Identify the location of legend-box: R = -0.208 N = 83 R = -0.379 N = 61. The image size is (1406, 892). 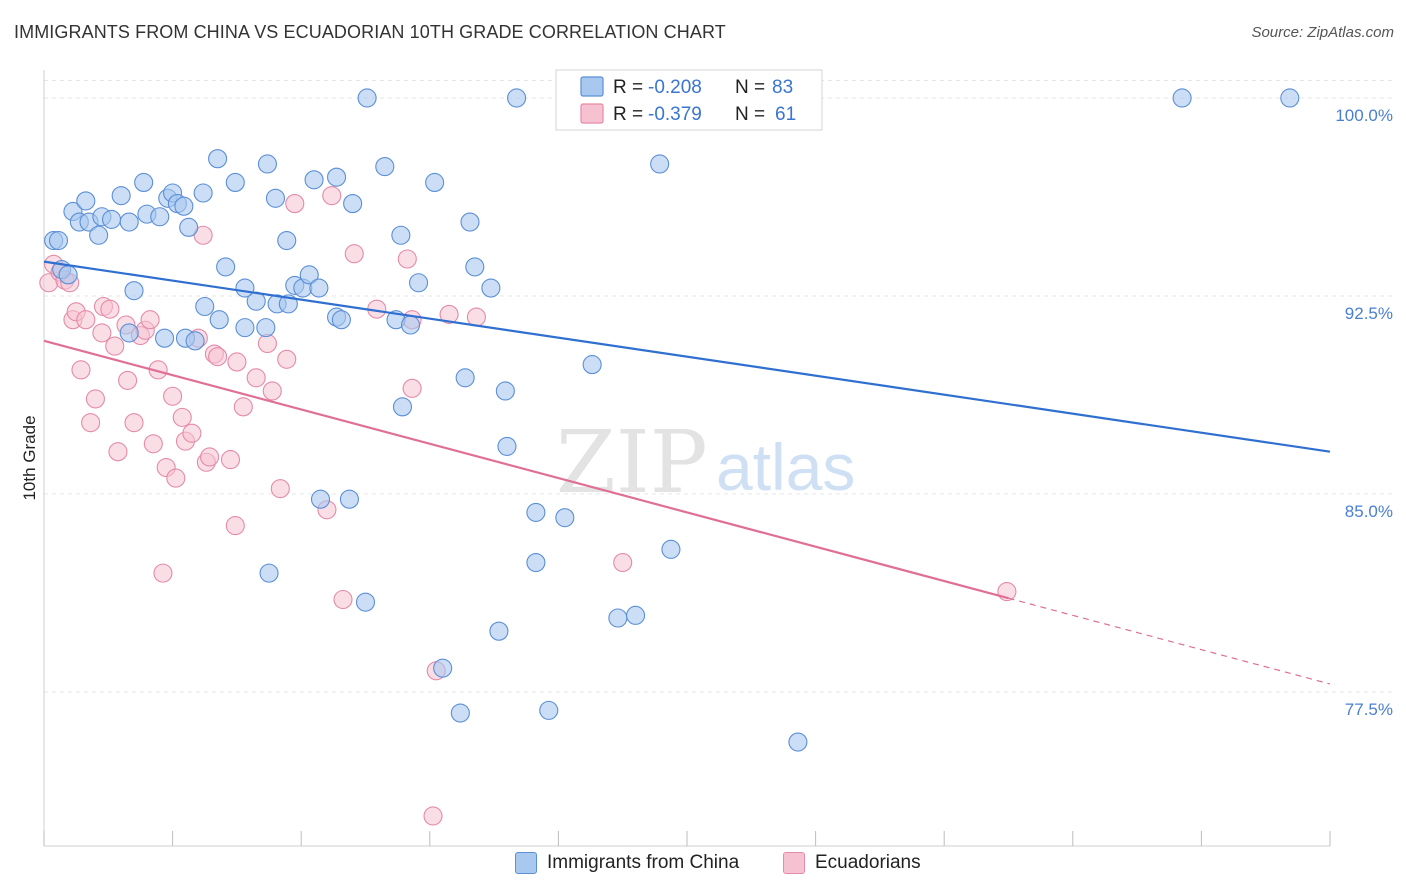
(689, 100).